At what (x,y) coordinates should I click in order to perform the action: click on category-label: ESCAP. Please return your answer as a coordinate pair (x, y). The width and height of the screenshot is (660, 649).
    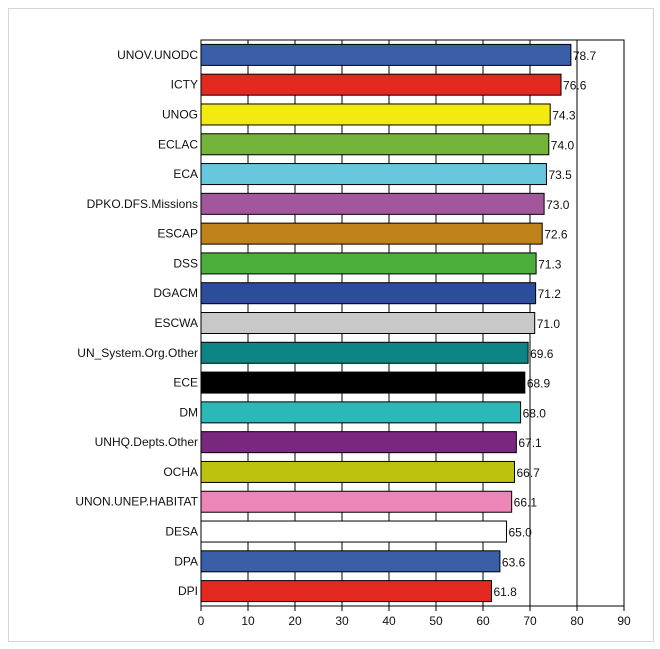
    Looking at the image, I should click on (177, 234).